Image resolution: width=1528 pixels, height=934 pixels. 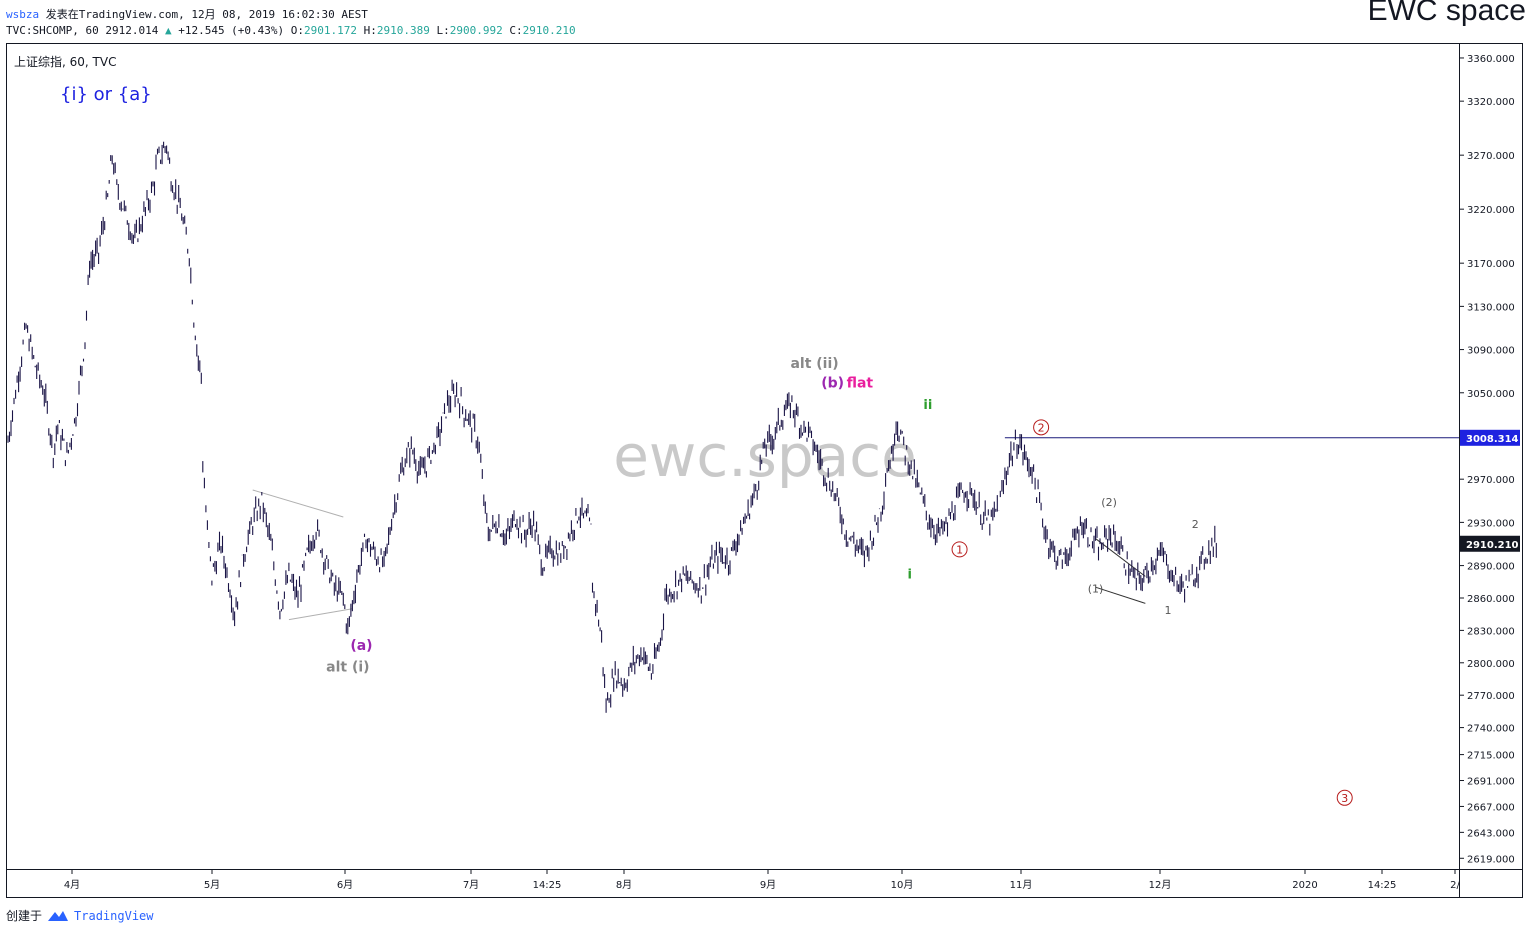 I want to click on y-tick-label: 2930.000, so click(x=1491, y=523).